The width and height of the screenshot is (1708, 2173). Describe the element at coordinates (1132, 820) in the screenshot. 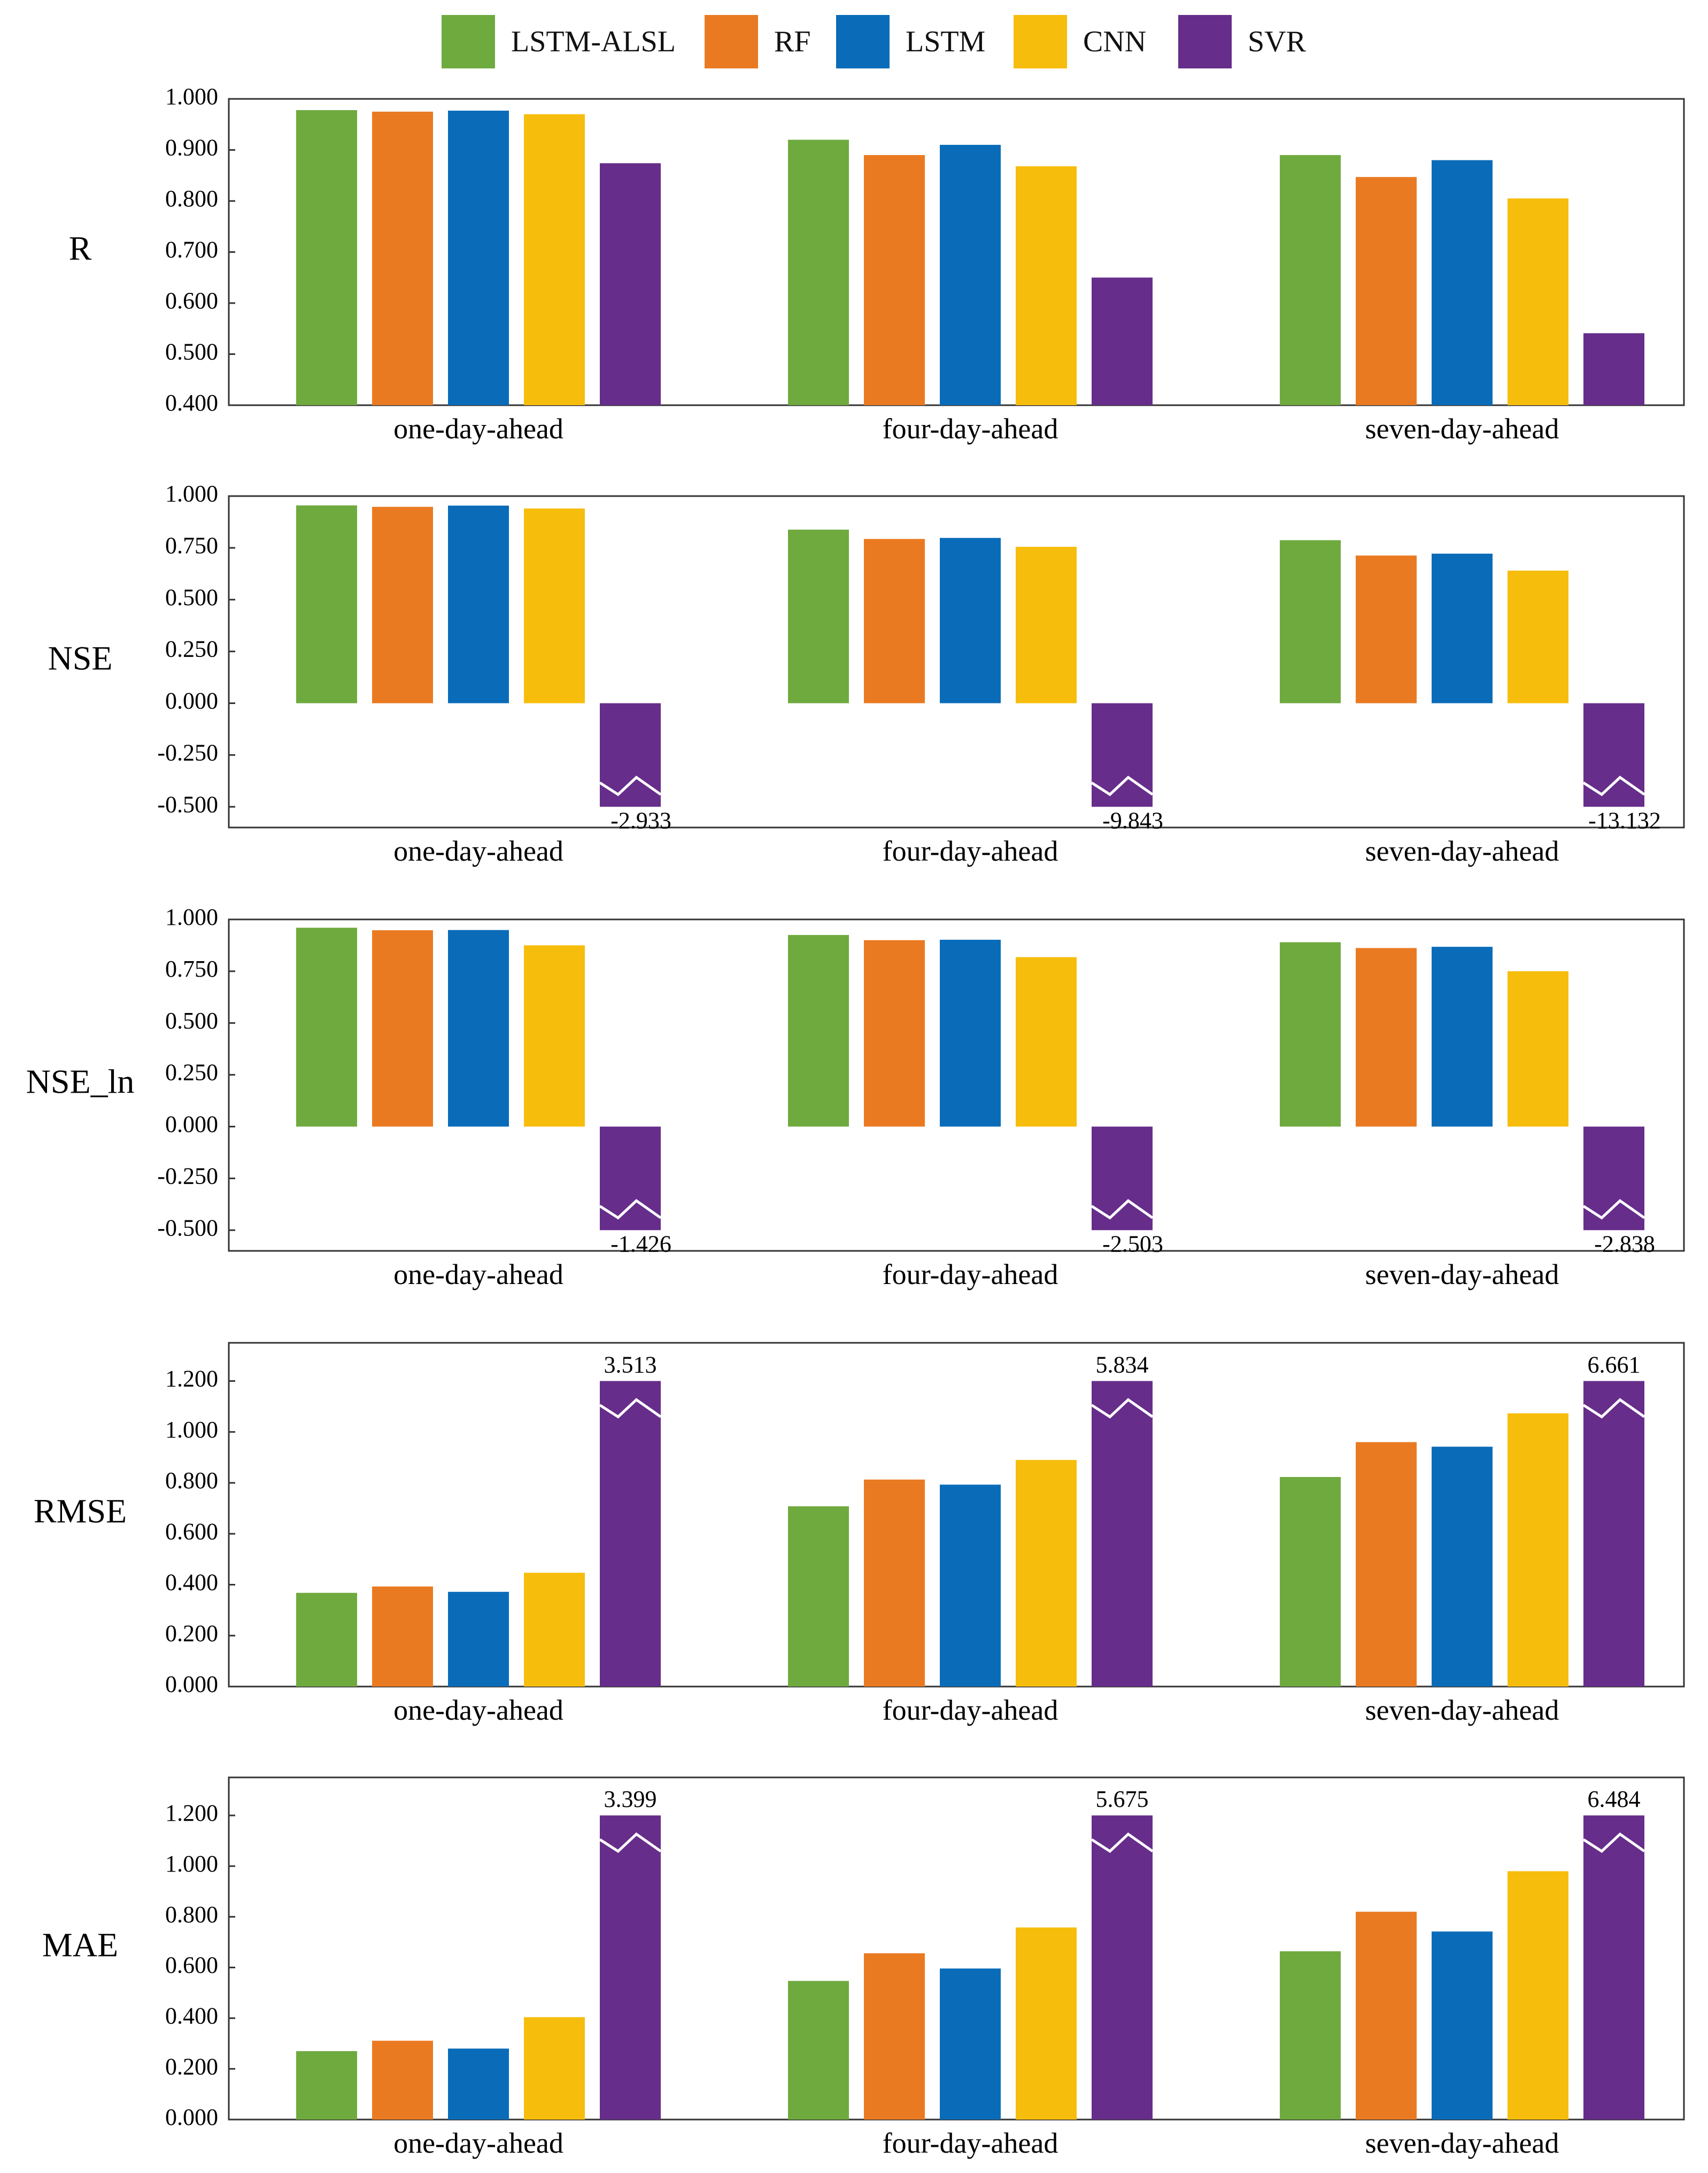

I see `data-label: -9.843` at that location.